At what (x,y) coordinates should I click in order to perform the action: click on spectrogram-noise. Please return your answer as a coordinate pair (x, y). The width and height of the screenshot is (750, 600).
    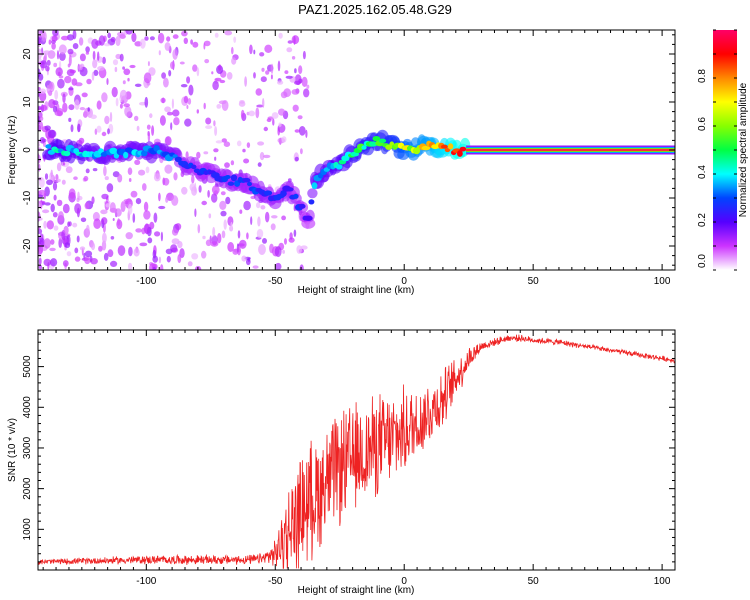
    Looking at the image, I should click on (174, 150).